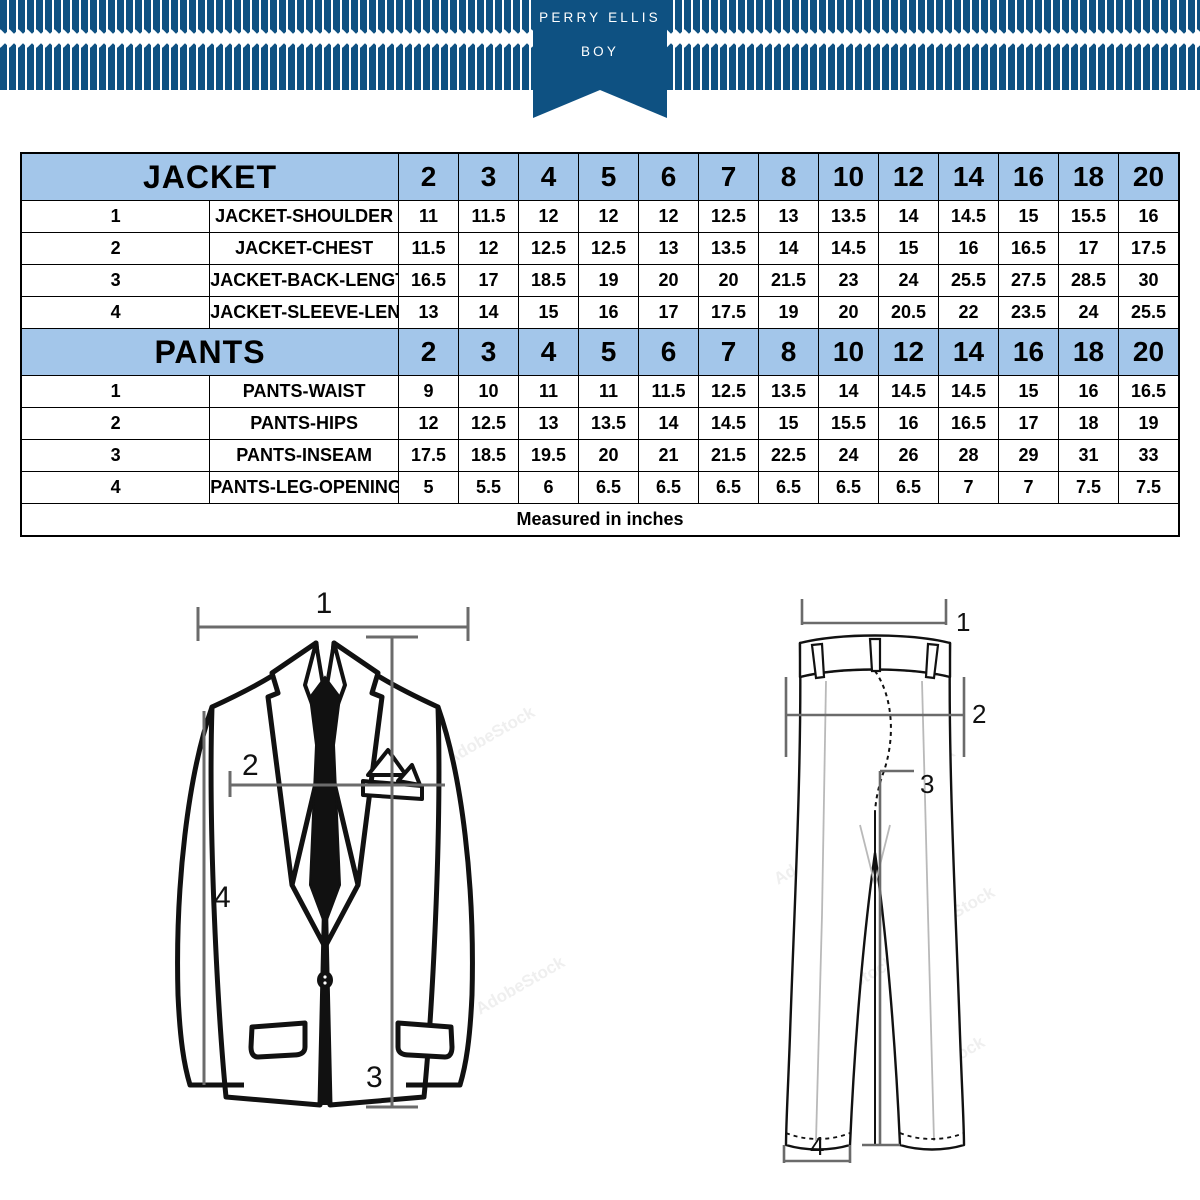 The height and width of the screenshot is (1200, 1200). What do you see at coordinates (1028, 423) in the screenshot?
I see `measurement-value: 17` at bounding box center [1028, 423].